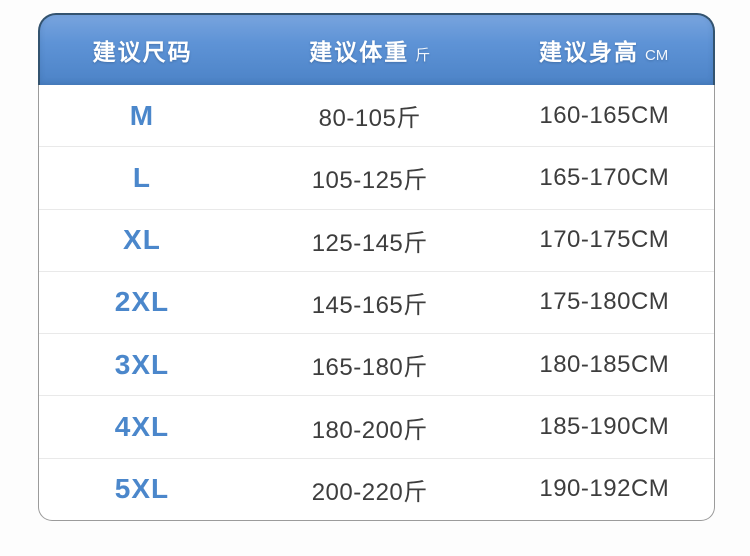 The height and width of the screenshot is (556, 750). What do you see at coordinates (588, 52) in the screenshot?
I see `header-label-height: 建议身高` at bounding box center [588, 52].